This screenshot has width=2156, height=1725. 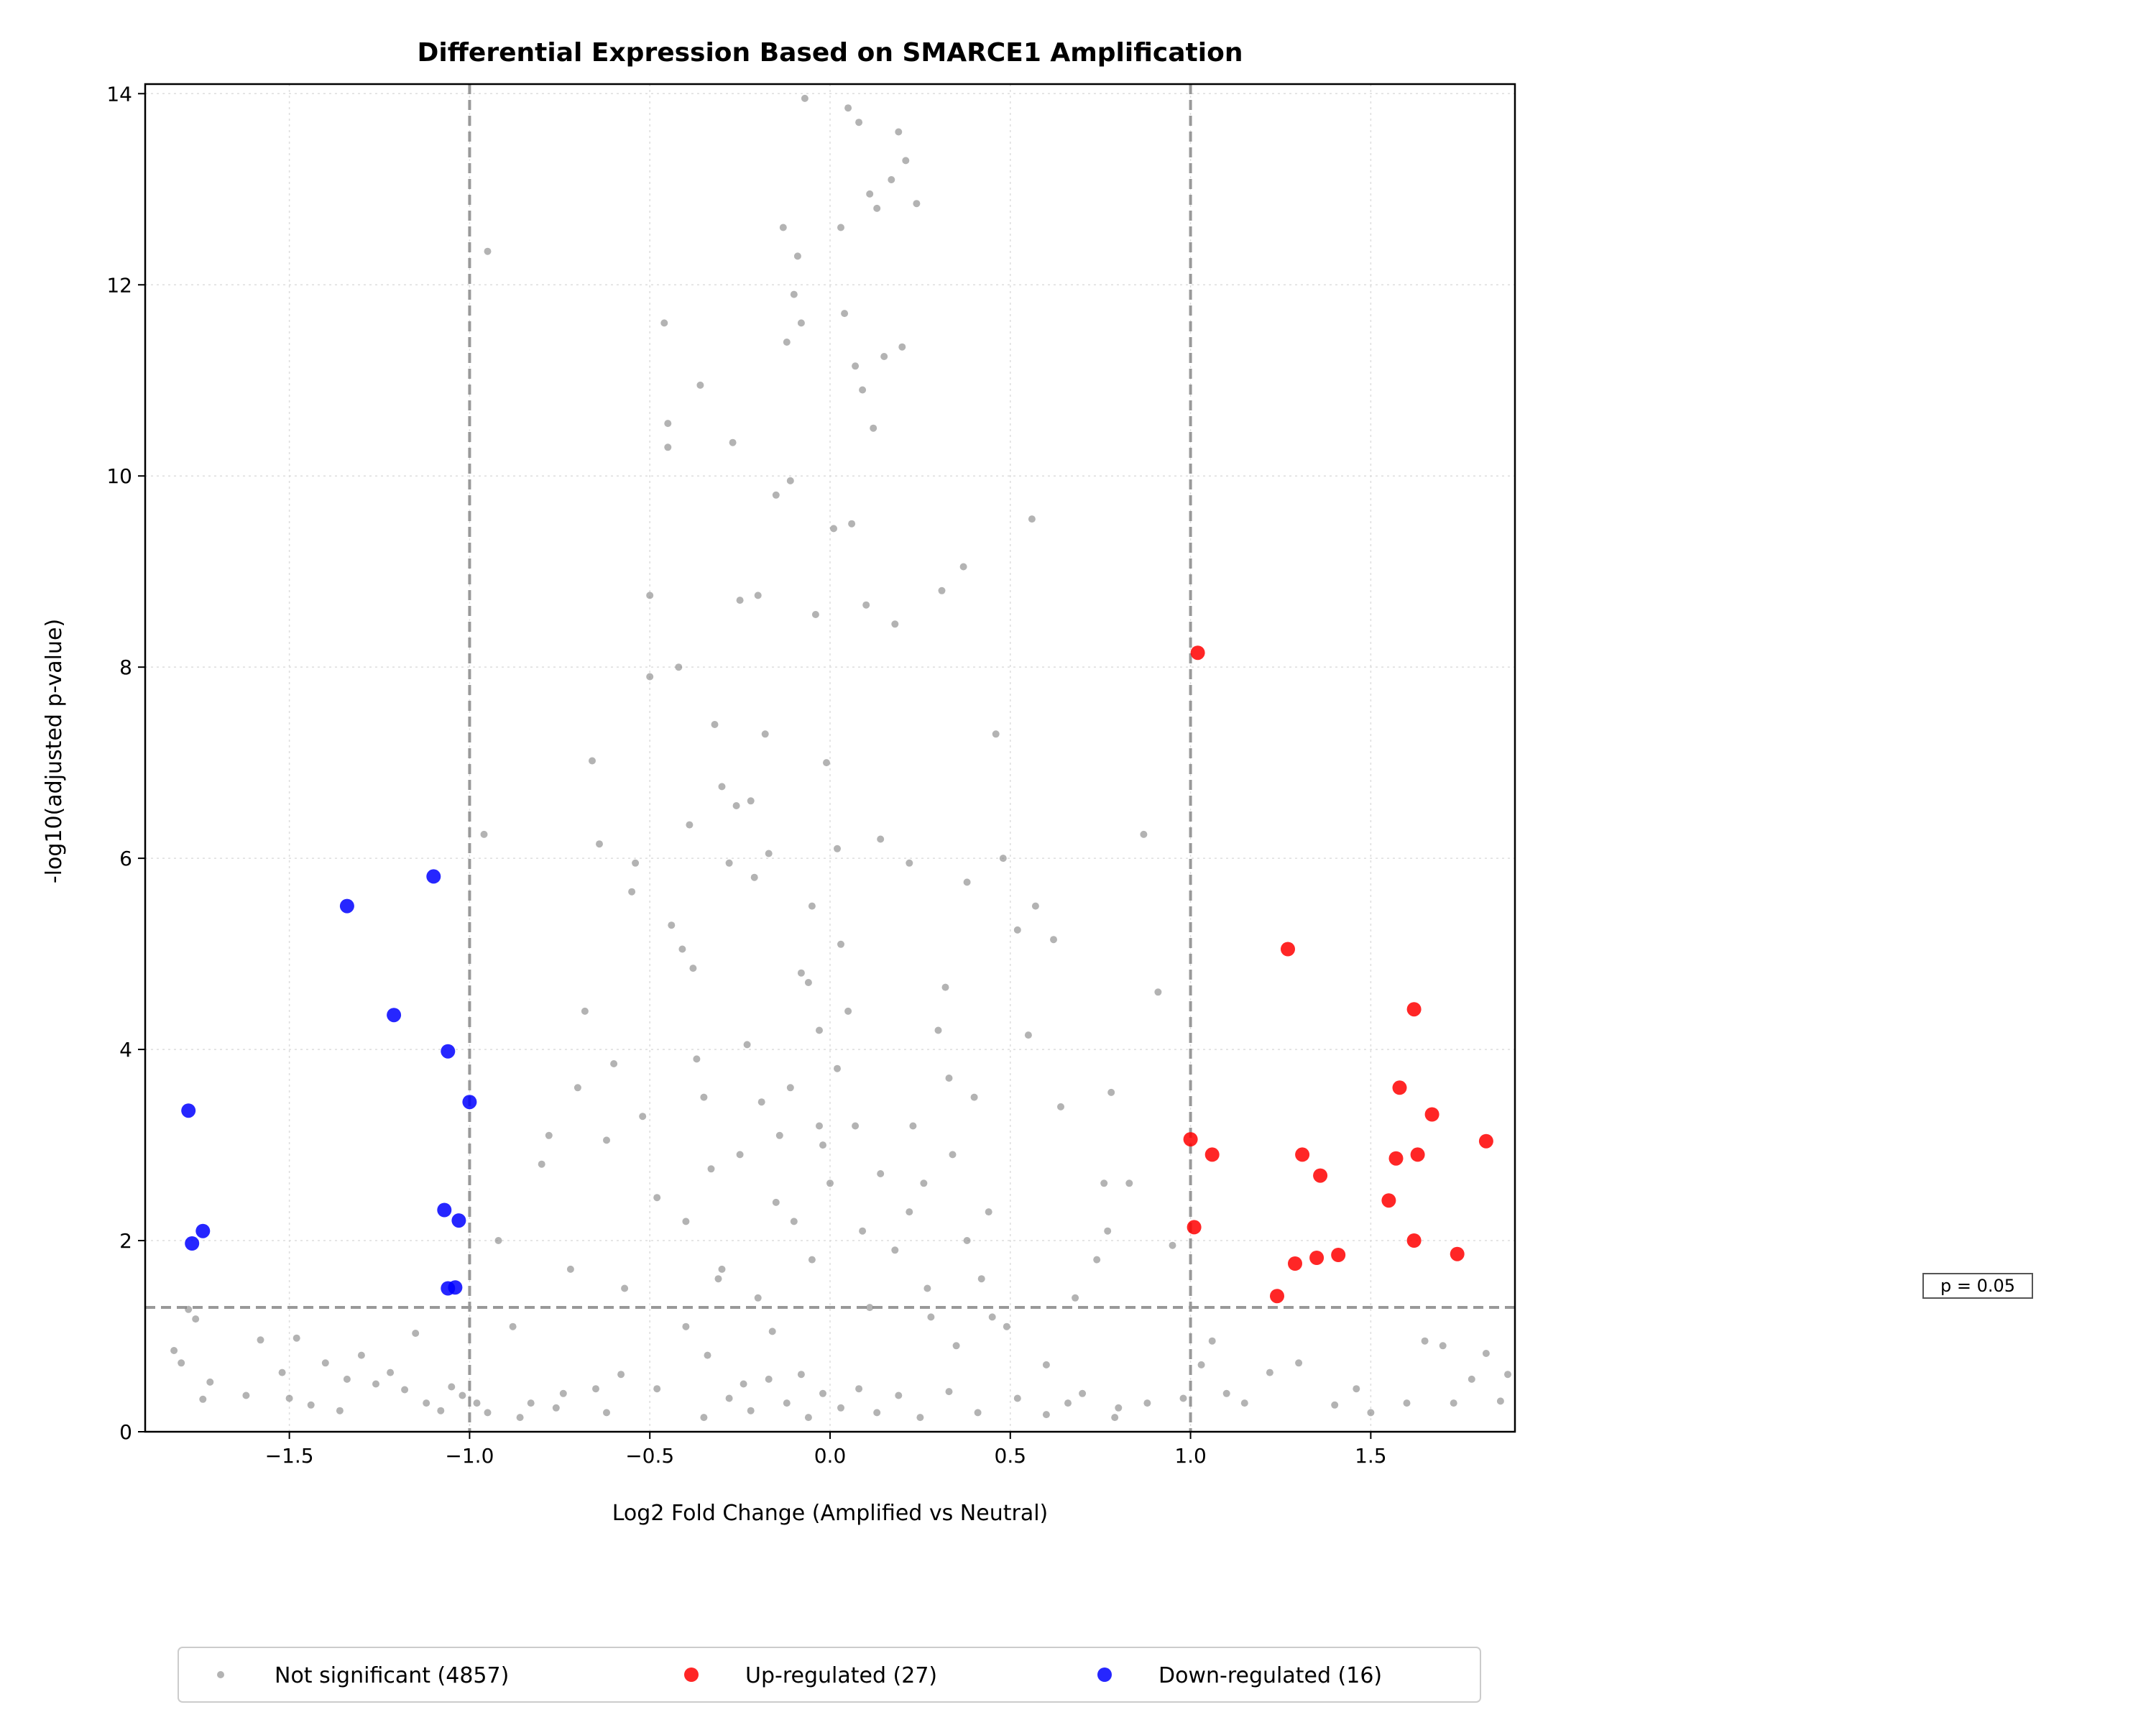 What do you see at coordinates (829, 1675) in the screenshot?
I see `legend-frame` at bounding box center [829, 1675].